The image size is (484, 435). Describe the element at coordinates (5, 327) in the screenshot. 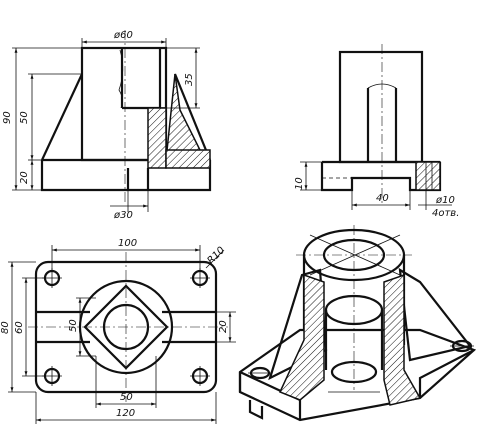

I see `dim-overall-depth: 80` at that location.